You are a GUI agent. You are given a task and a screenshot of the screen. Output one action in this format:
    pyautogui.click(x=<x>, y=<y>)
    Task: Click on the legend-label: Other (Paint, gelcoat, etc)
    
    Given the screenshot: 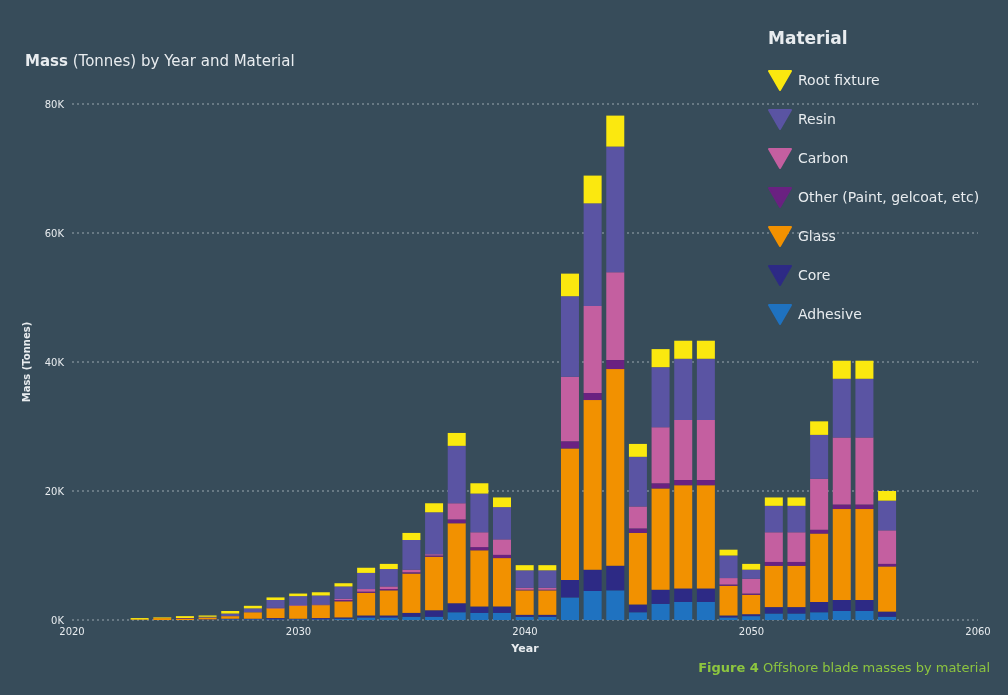 What is the action you would take?
    pyautogui.click(x=889, y=196)
    